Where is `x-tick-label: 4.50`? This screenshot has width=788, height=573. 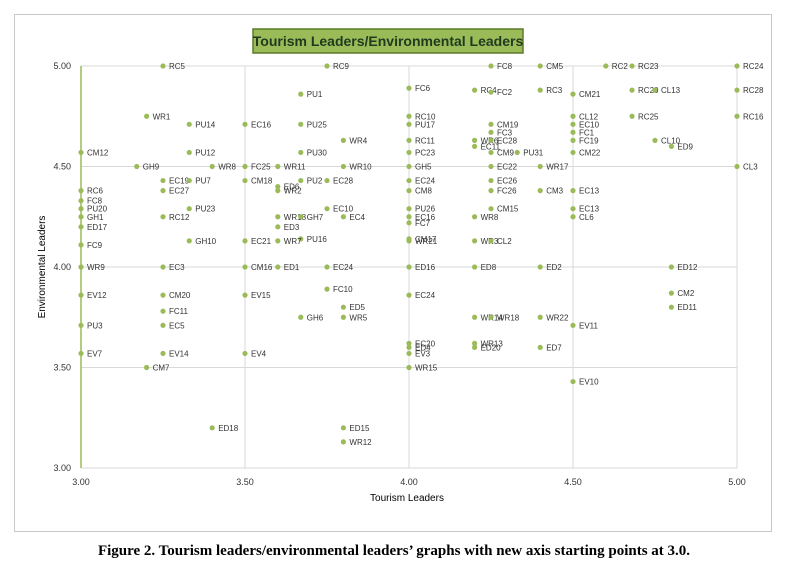
x-tick-label: 4.50 is located at coordinates (573, 482).